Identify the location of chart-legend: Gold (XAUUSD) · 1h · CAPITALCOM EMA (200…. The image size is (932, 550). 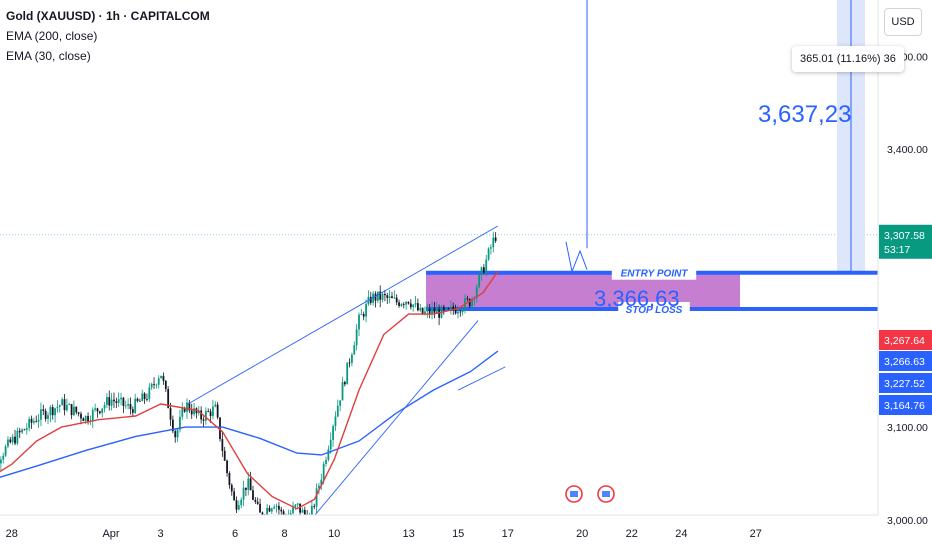
(108, 36).